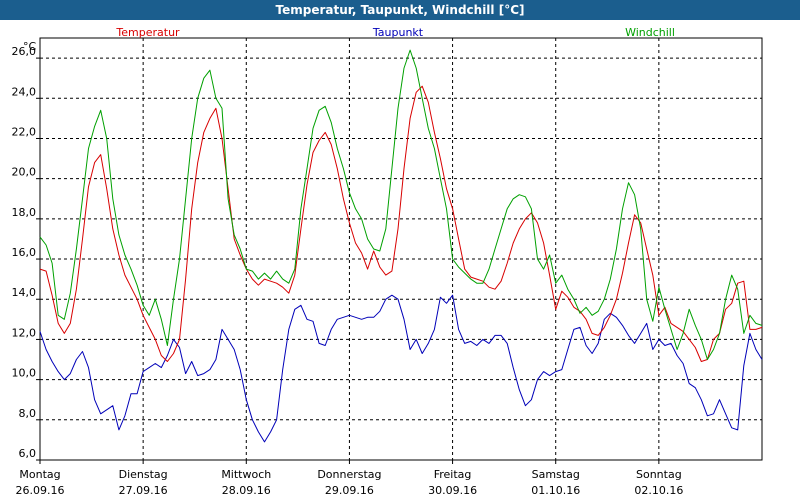 Image resolution: width=800 pixels, height=500 pixels. What do you see at coordinates (39, 474) in the screenshot?
I see `x-tick-day: Montag` at bounding box center [39, 474].